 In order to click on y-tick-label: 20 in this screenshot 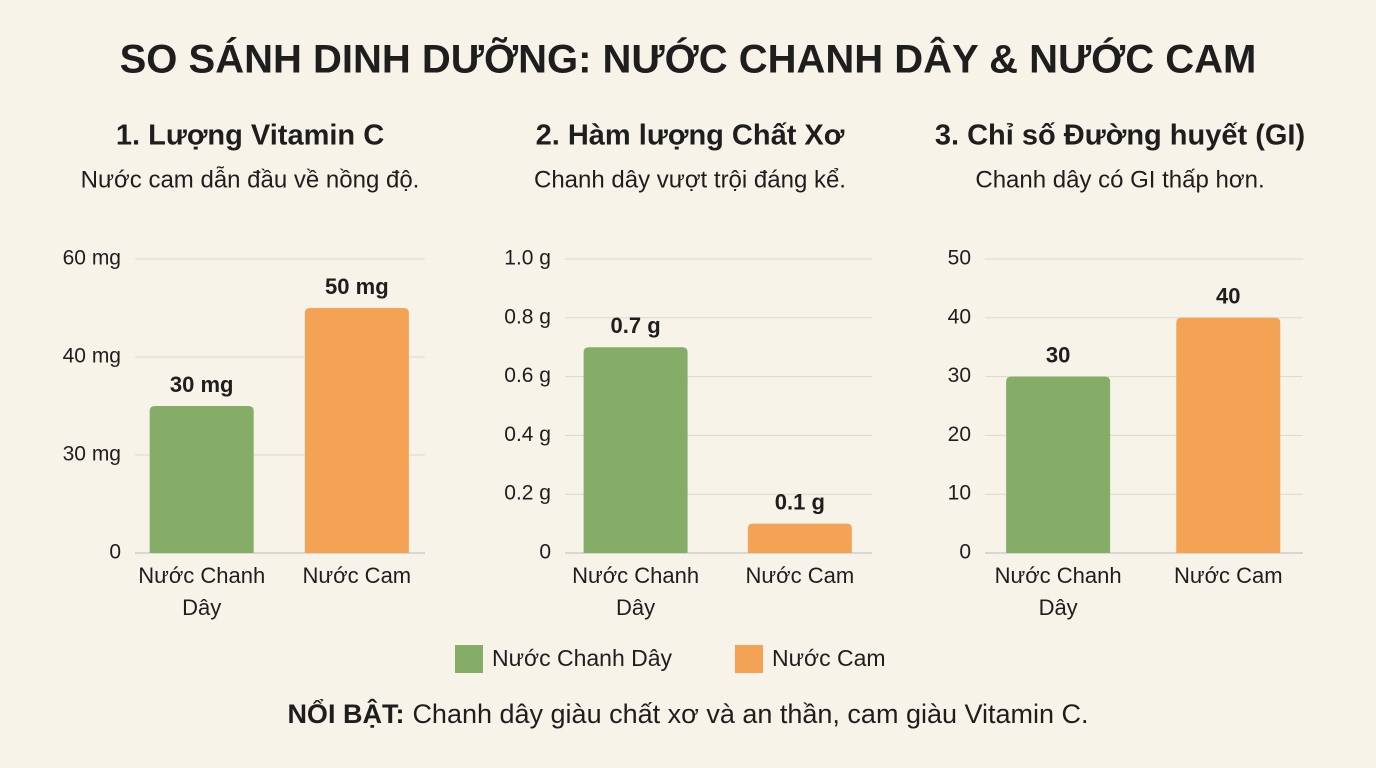, I will do `click(959, 434)`.